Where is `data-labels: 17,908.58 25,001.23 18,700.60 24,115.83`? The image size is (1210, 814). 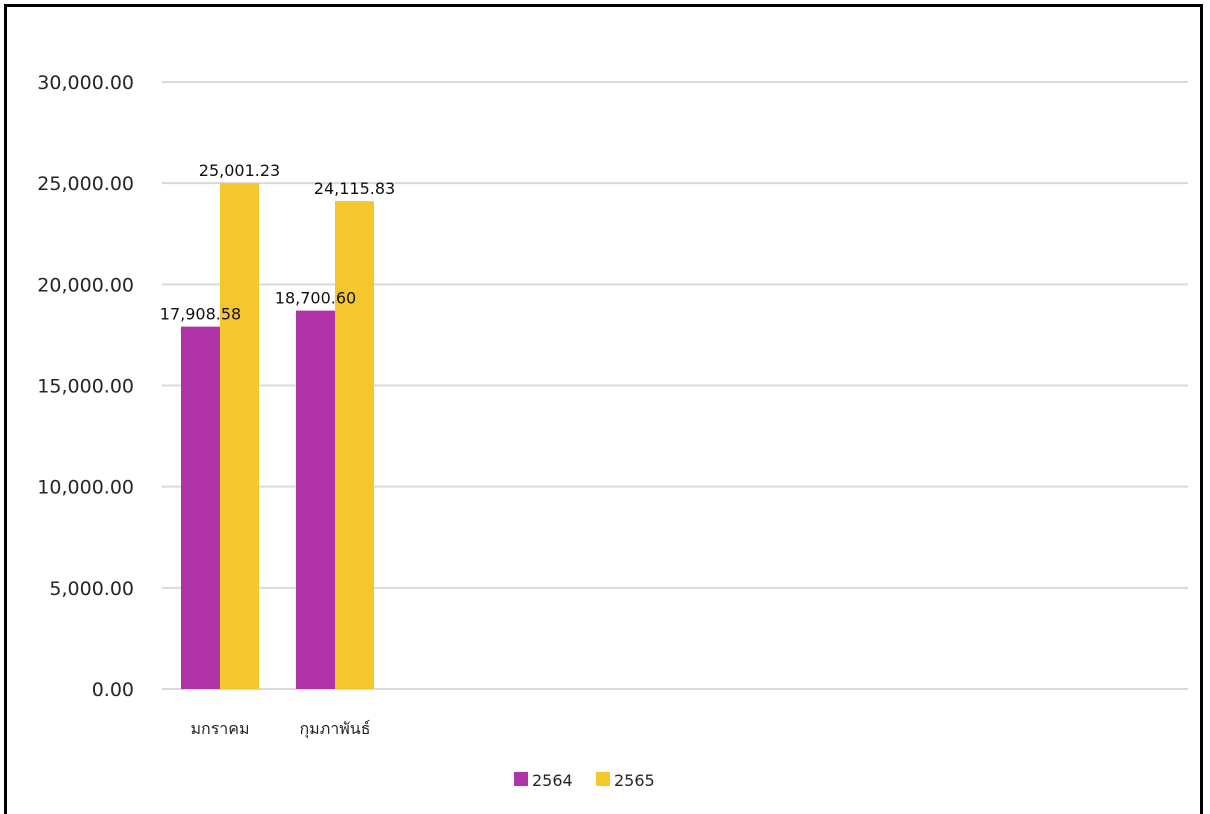 data-labels: 17,908.58 25,001.23 18,700.60 24,115.83 is located at coordinates (277, 242).